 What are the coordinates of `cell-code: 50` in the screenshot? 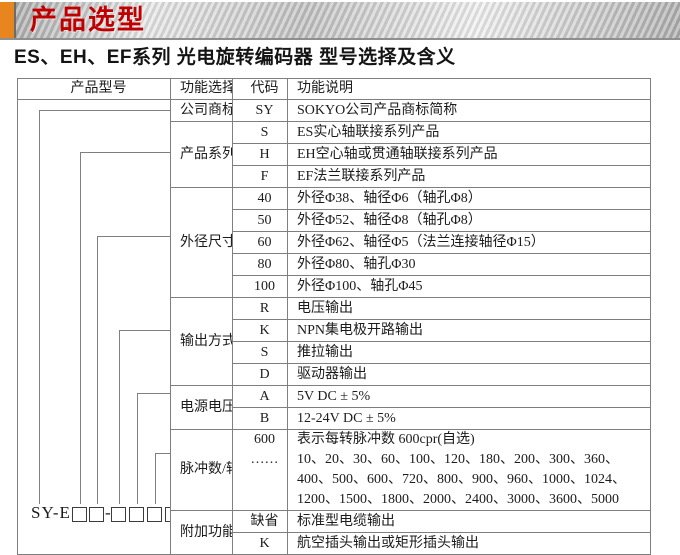 It's located at (260, 220).